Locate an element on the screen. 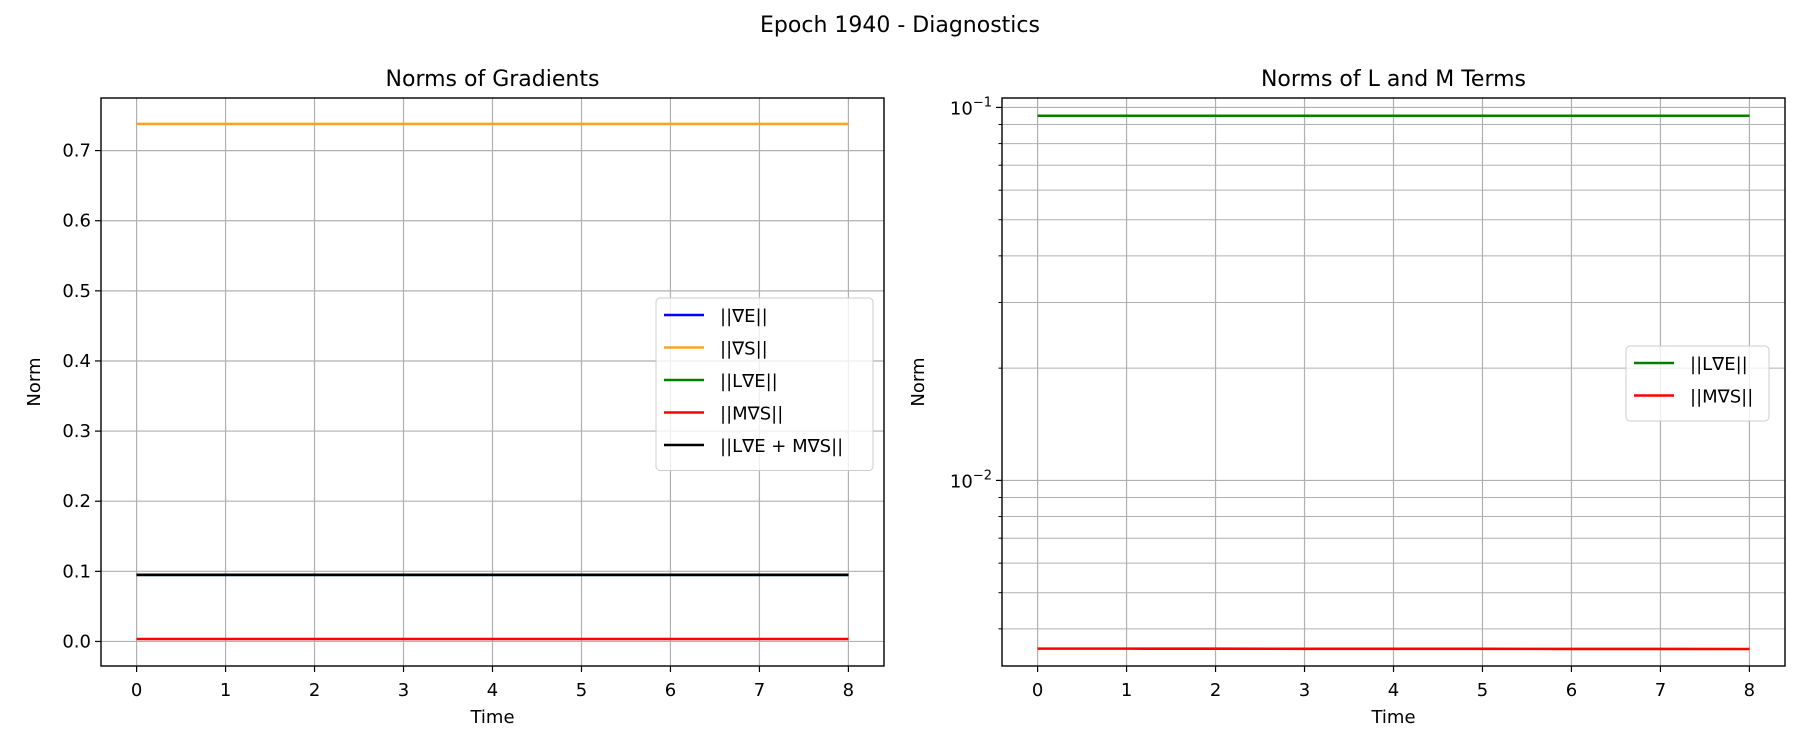 Image resolution: width=1800 pixels, height=750 pixels. y-tick-label: 10⁻¹ is located at coordinates (971, 107).